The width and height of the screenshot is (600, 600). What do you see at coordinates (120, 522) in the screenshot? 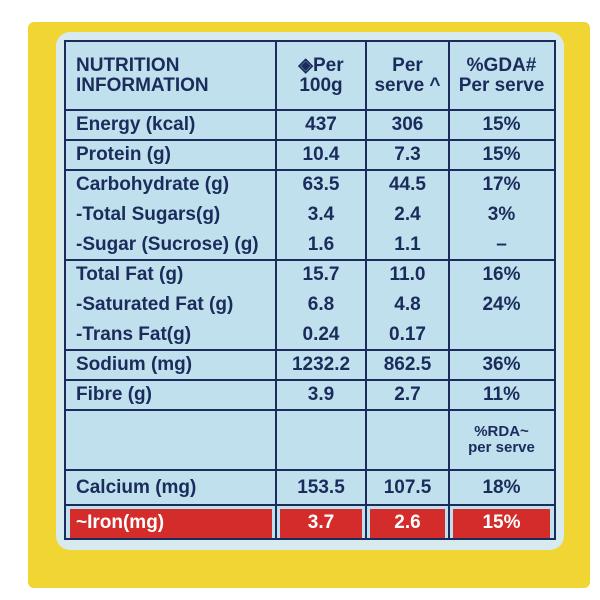
I see `cell-text: ~Iron(mg)` at bounding box center [120, 522].